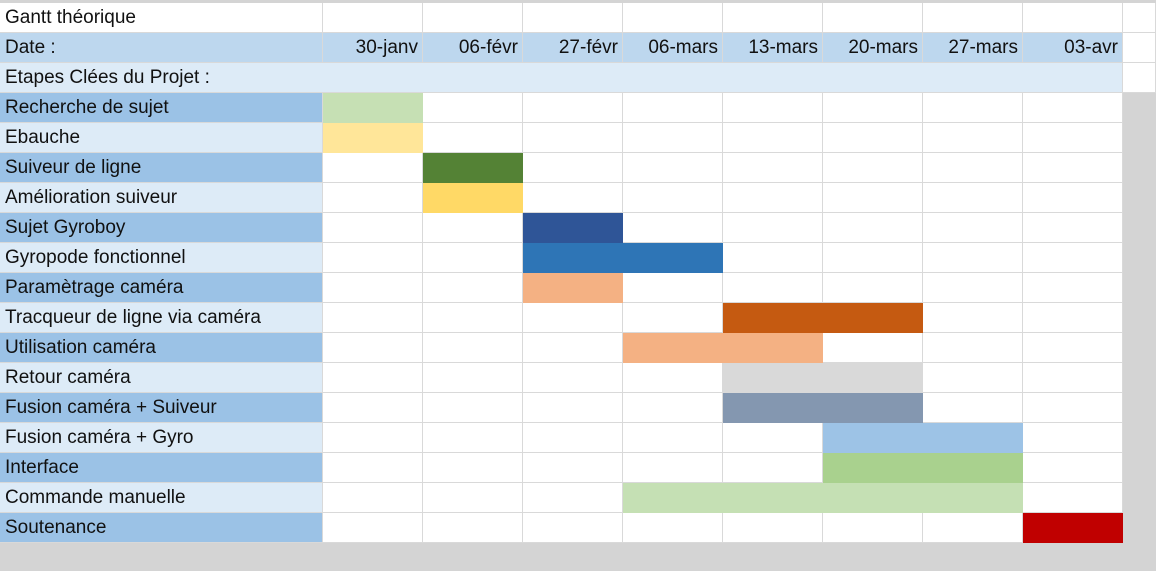  Describe the element at coordinates (773, 48) in the screenshot. I see `date-tick-label: 13-mars` at that location.